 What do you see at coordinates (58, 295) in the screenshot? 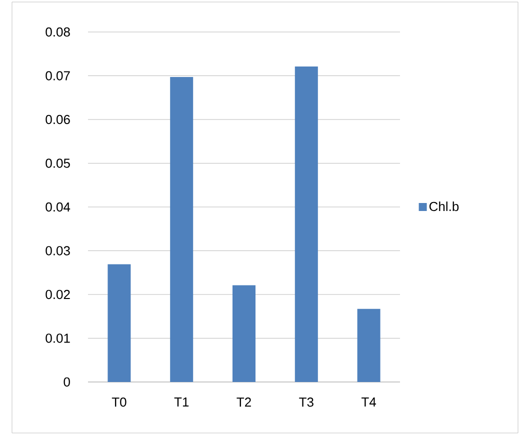
I see `y-tick-label: 0.02` at bounding box center [58, 295].